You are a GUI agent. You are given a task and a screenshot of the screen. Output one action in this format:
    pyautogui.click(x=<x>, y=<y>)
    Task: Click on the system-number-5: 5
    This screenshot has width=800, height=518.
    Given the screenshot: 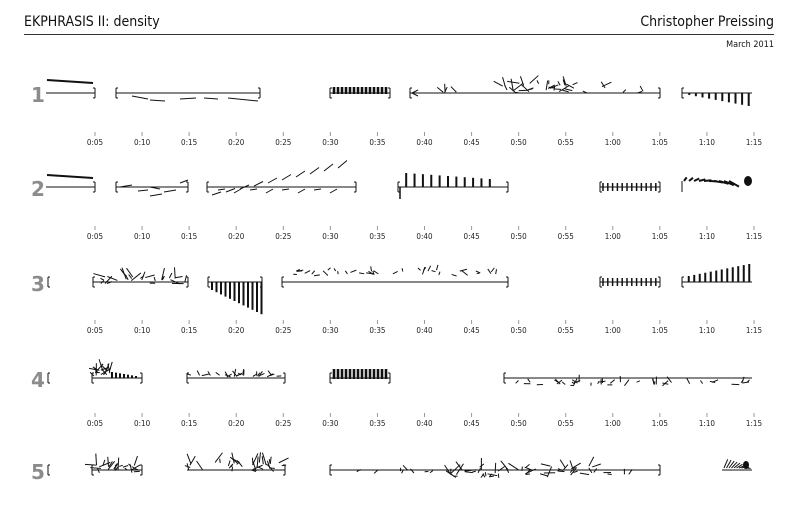 What is the action you would take?
    pyautogui.click(x=38, y=472)
    